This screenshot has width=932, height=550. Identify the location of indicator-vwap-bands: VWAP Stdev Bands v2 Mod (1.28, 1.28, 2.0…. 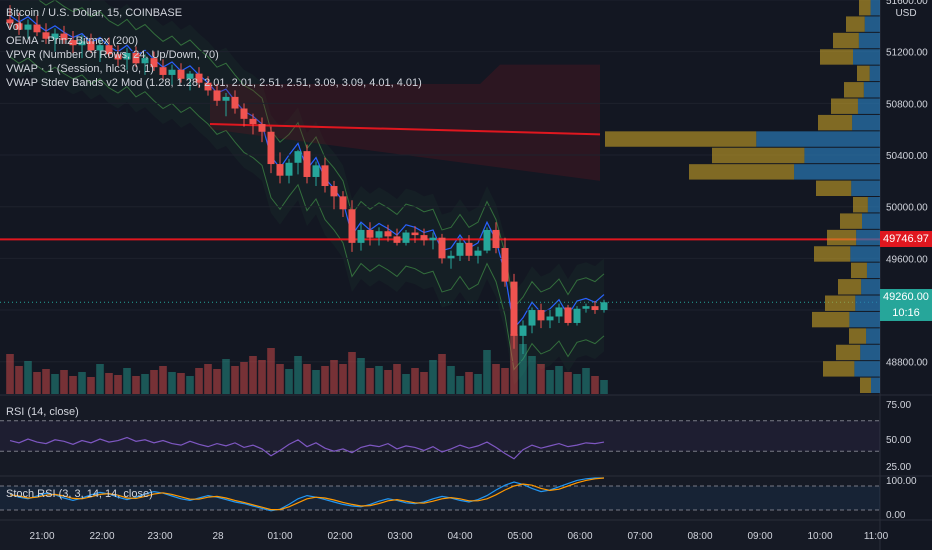
(214, 83).